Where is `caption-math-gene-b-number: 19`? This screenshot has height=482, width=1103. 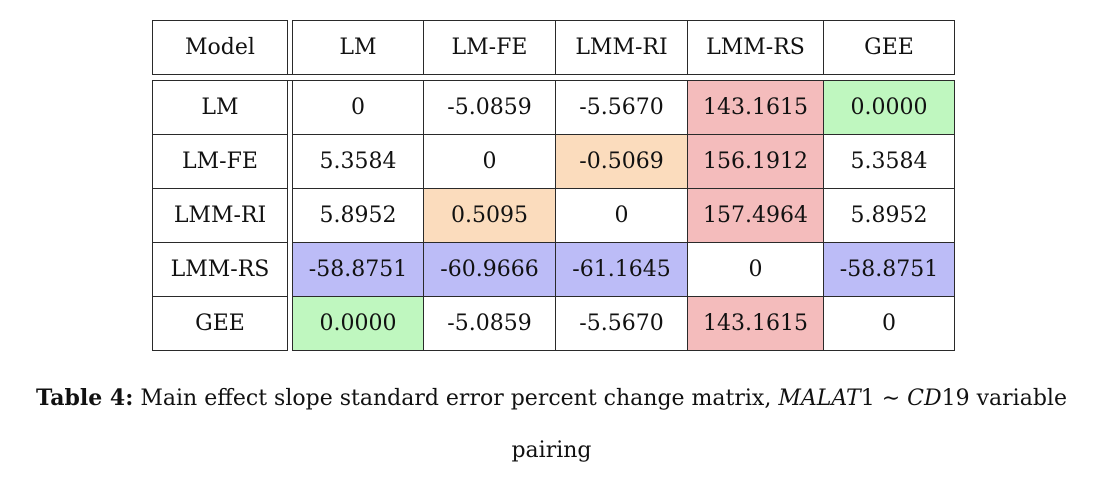
caption-math-gene-b-number: 19 is located at coordinates (955, 398).